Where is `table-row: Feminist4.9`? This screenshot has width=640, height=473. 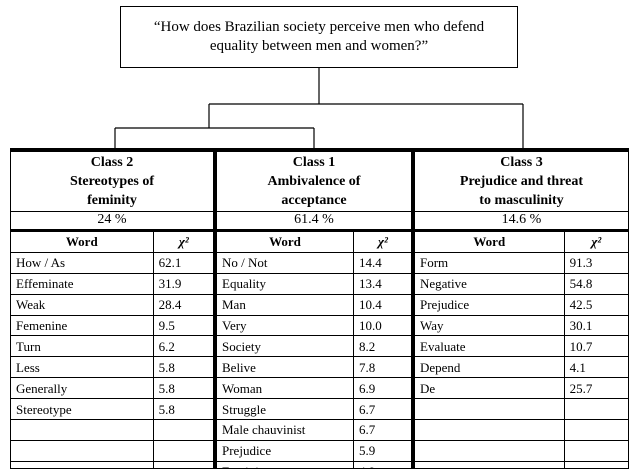
table-row: Feminist4.9 is located at coordinates (314, 464).